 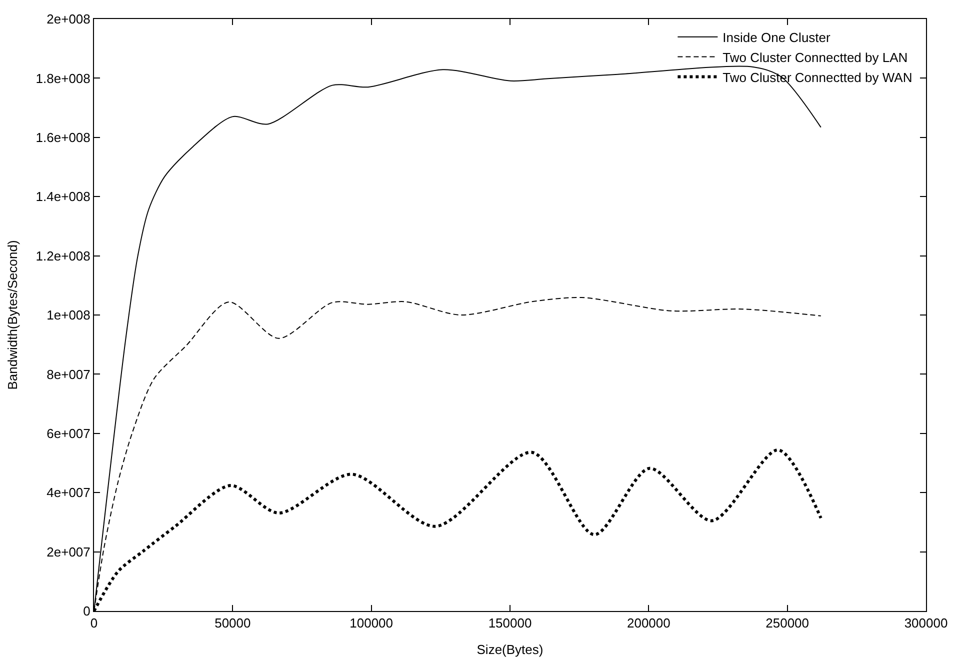 What do you see at coordinates (68, 433) in the screenshot?
I see `y-tick-label: 6e+007` at bounding box center [68, 433].